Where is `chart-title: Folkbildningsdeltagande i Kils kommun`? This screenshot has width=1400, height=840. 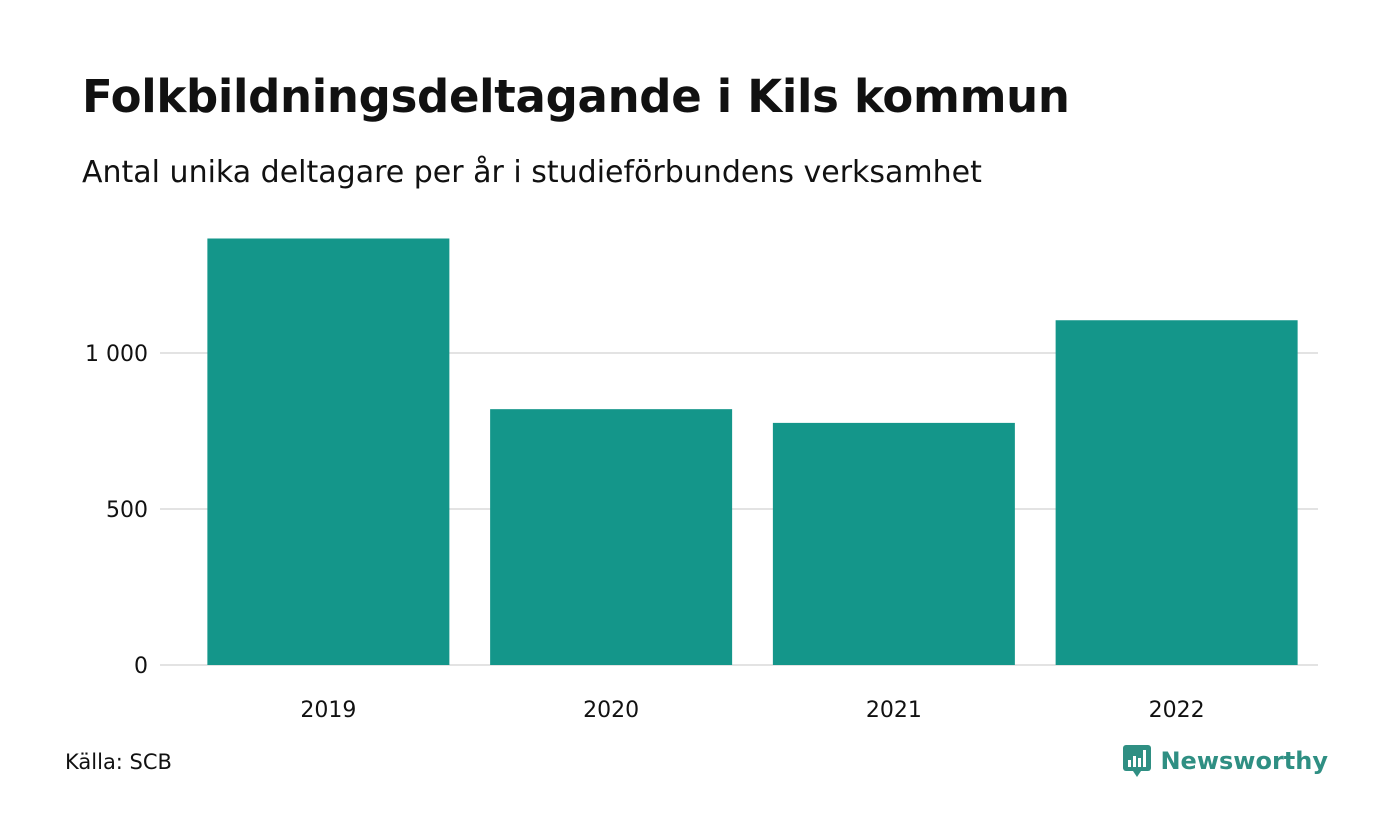
chart-title: Folkbildningsdeltagande i Kils kommun is located at coordinates (576, 96).